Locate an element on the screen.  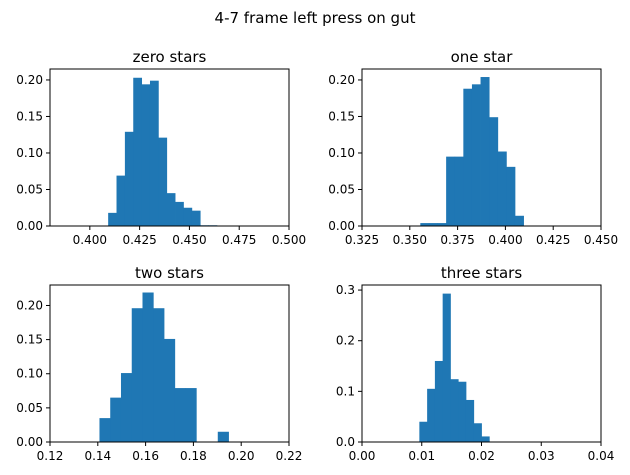
y-tick-label: 0.0 is located at coordinates (345, 442).